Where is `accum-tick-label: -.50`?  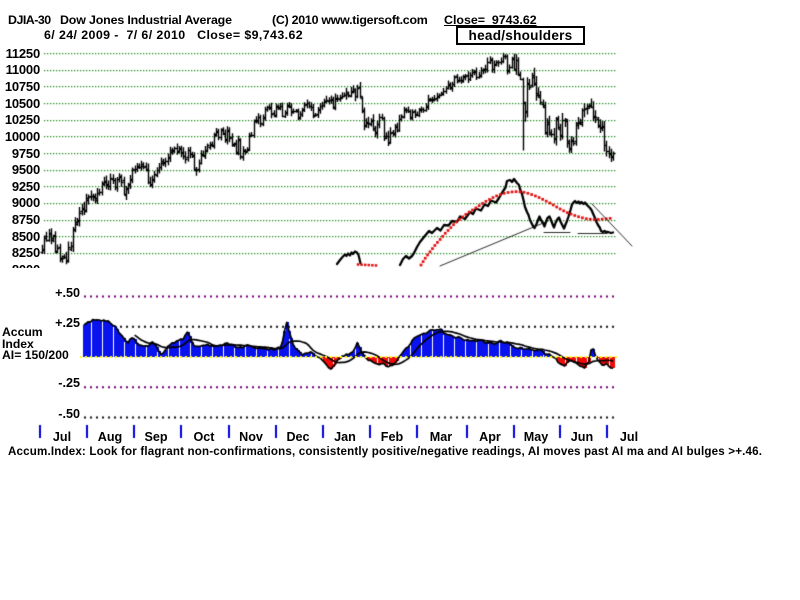 accum-tick-label: -.50 is located at coordinates (69, 413).